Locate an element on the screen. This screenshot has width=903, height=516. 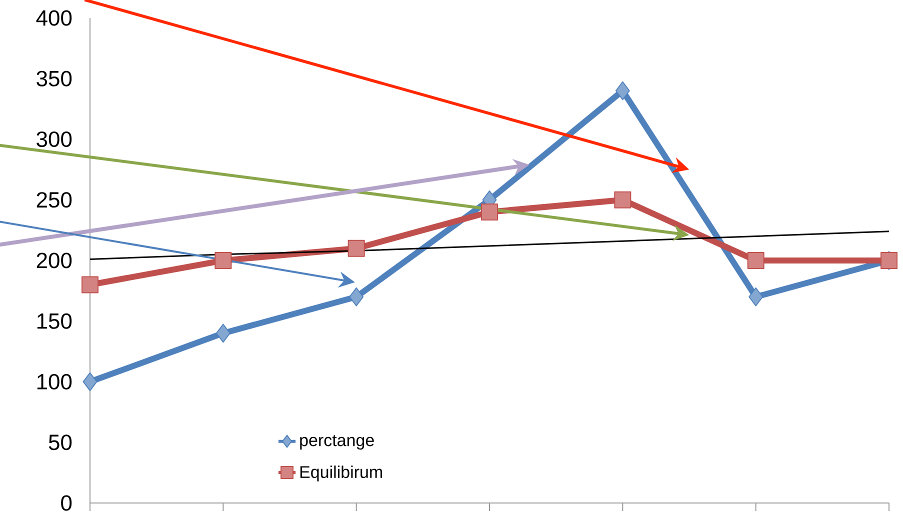
y-tick-label: 50 is located at coordinates (60, 442).